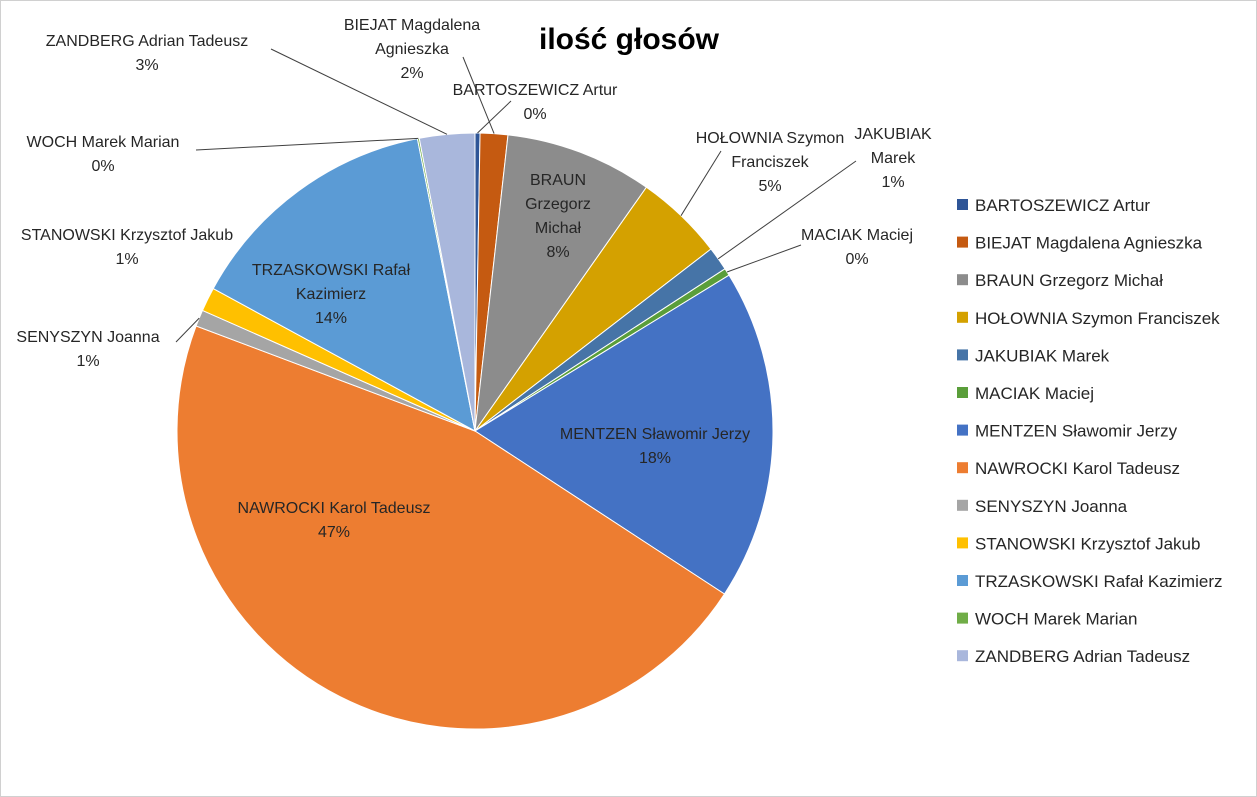 This screenshot has width=1257, height=797. Describe the element at coordinates (334, 508) in the screenshot. I see `data-label-line: NAWROCKI Karol Tadeusz` at that location.